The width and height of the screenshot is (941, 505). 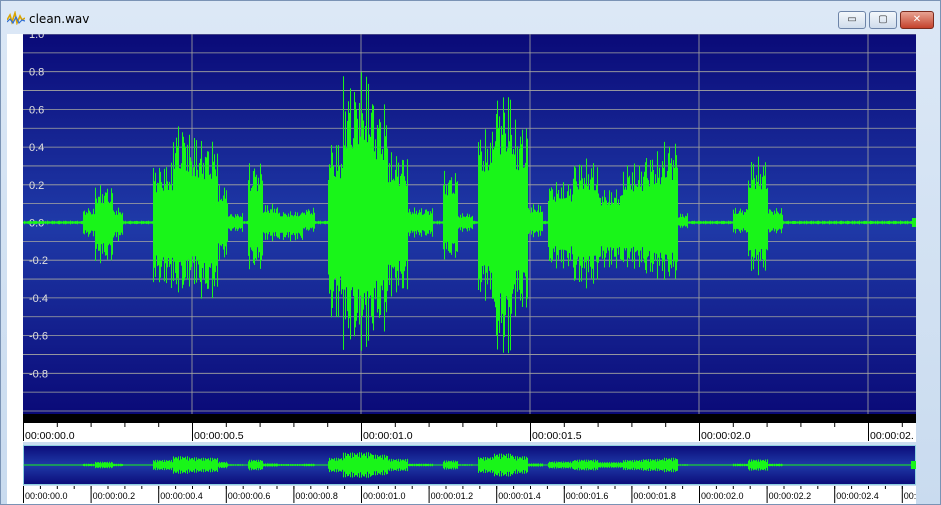 What do you see at coordinates (587, 496) in the screenshot?
I see `ruler-label: 00:00:01.6` at bounding box center [587, 496].